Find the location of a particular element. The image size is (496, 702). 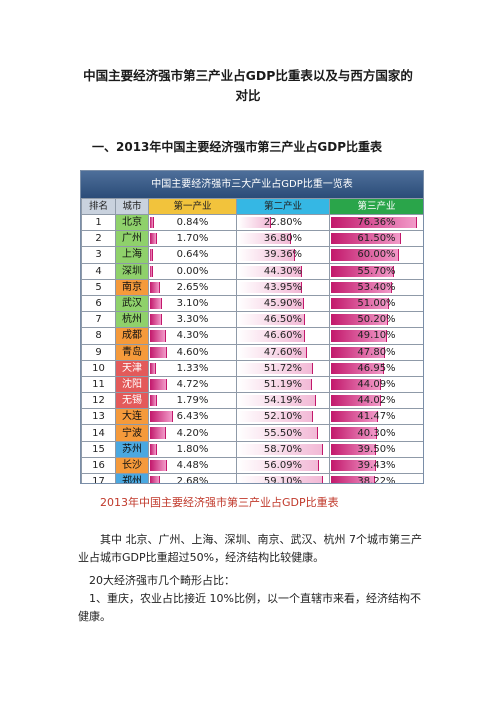

table-caption: 2013年中国主要经济强市第三产业占GDP比重表 is located at coordinates (219, 502).